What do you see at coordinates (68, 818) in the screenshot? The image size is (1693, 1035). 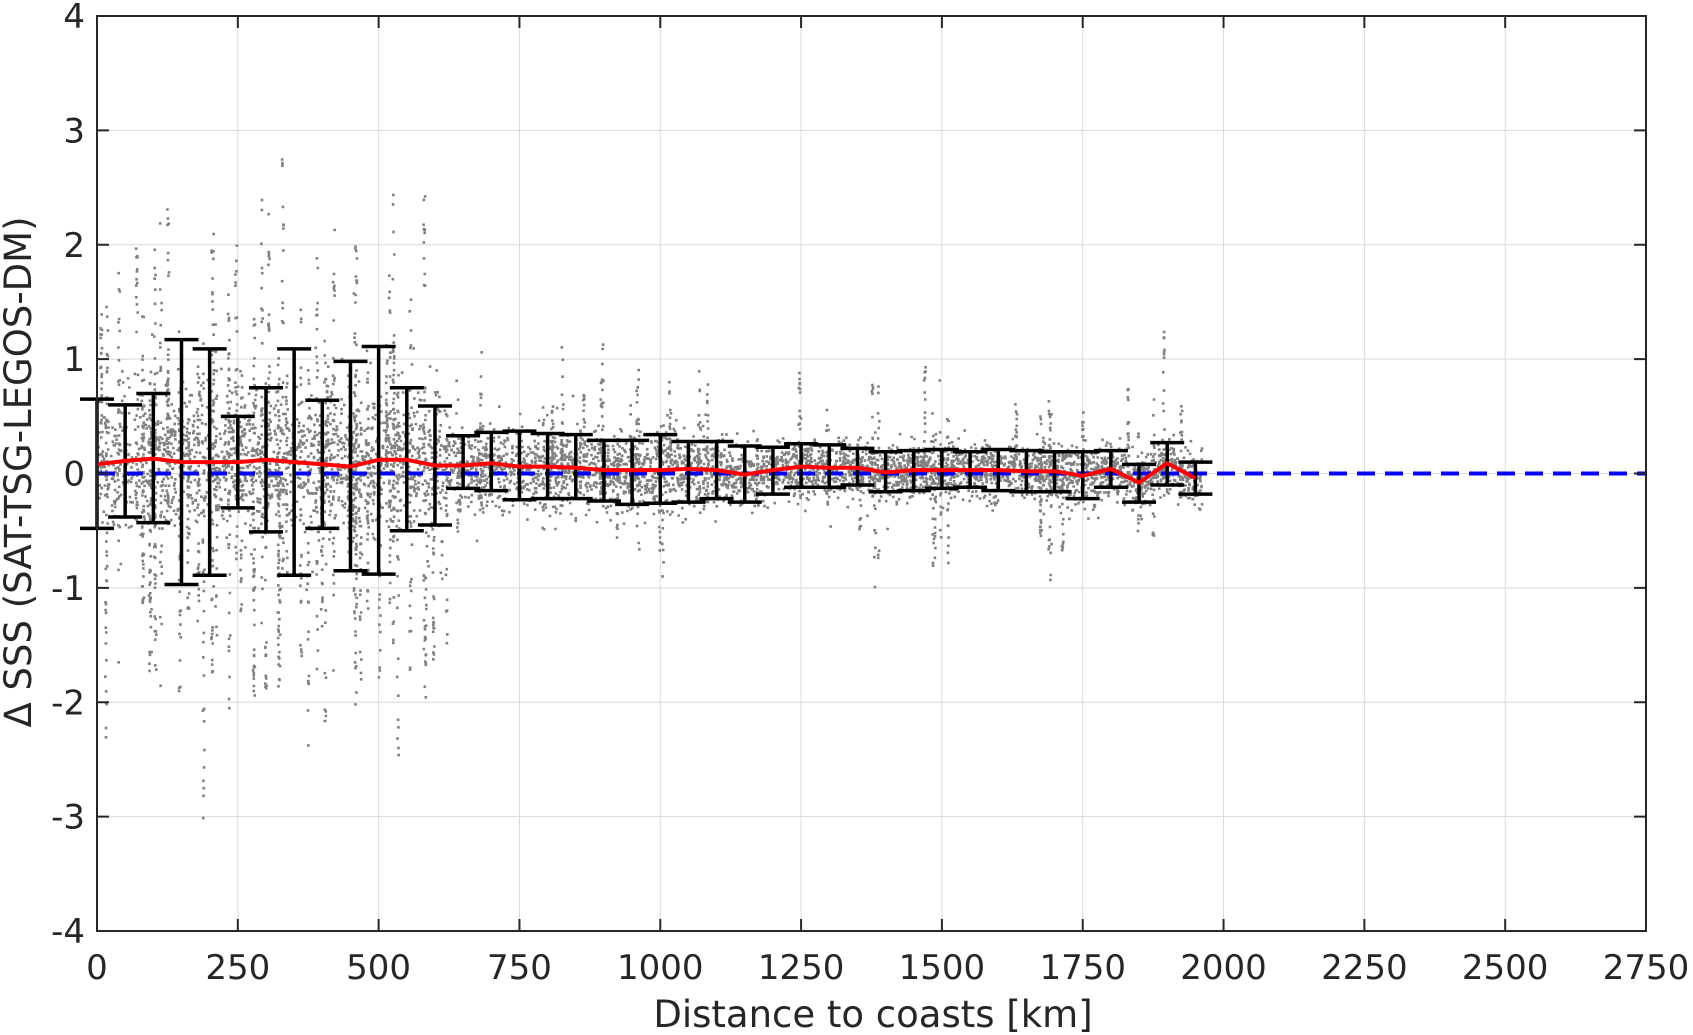 I see `y-tick-label: -3` at bounding box center [68, 818].